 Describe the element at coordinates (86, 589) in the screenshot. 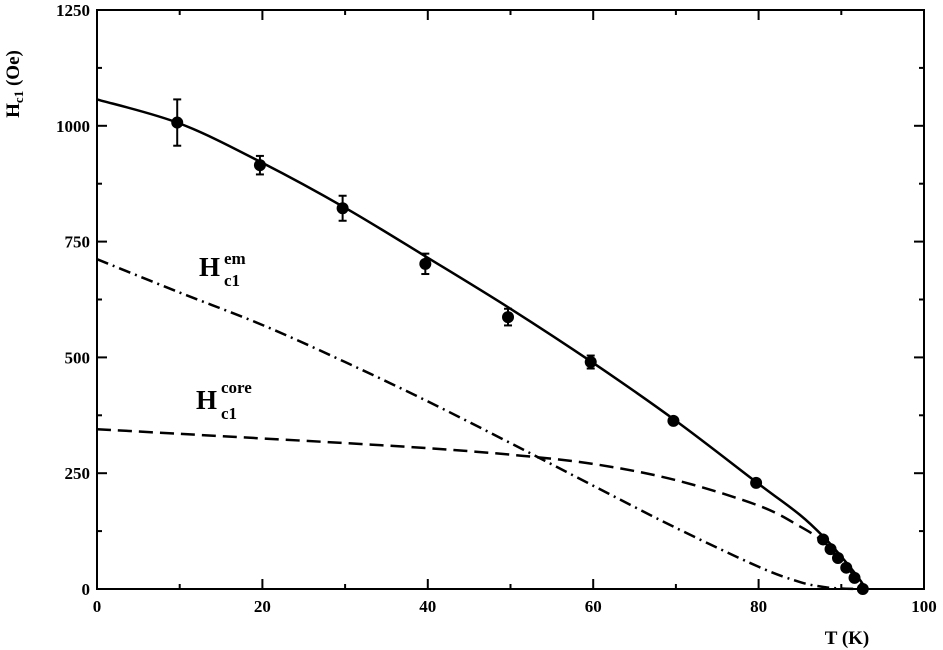

I see `y-tick-label: 0` at that location.